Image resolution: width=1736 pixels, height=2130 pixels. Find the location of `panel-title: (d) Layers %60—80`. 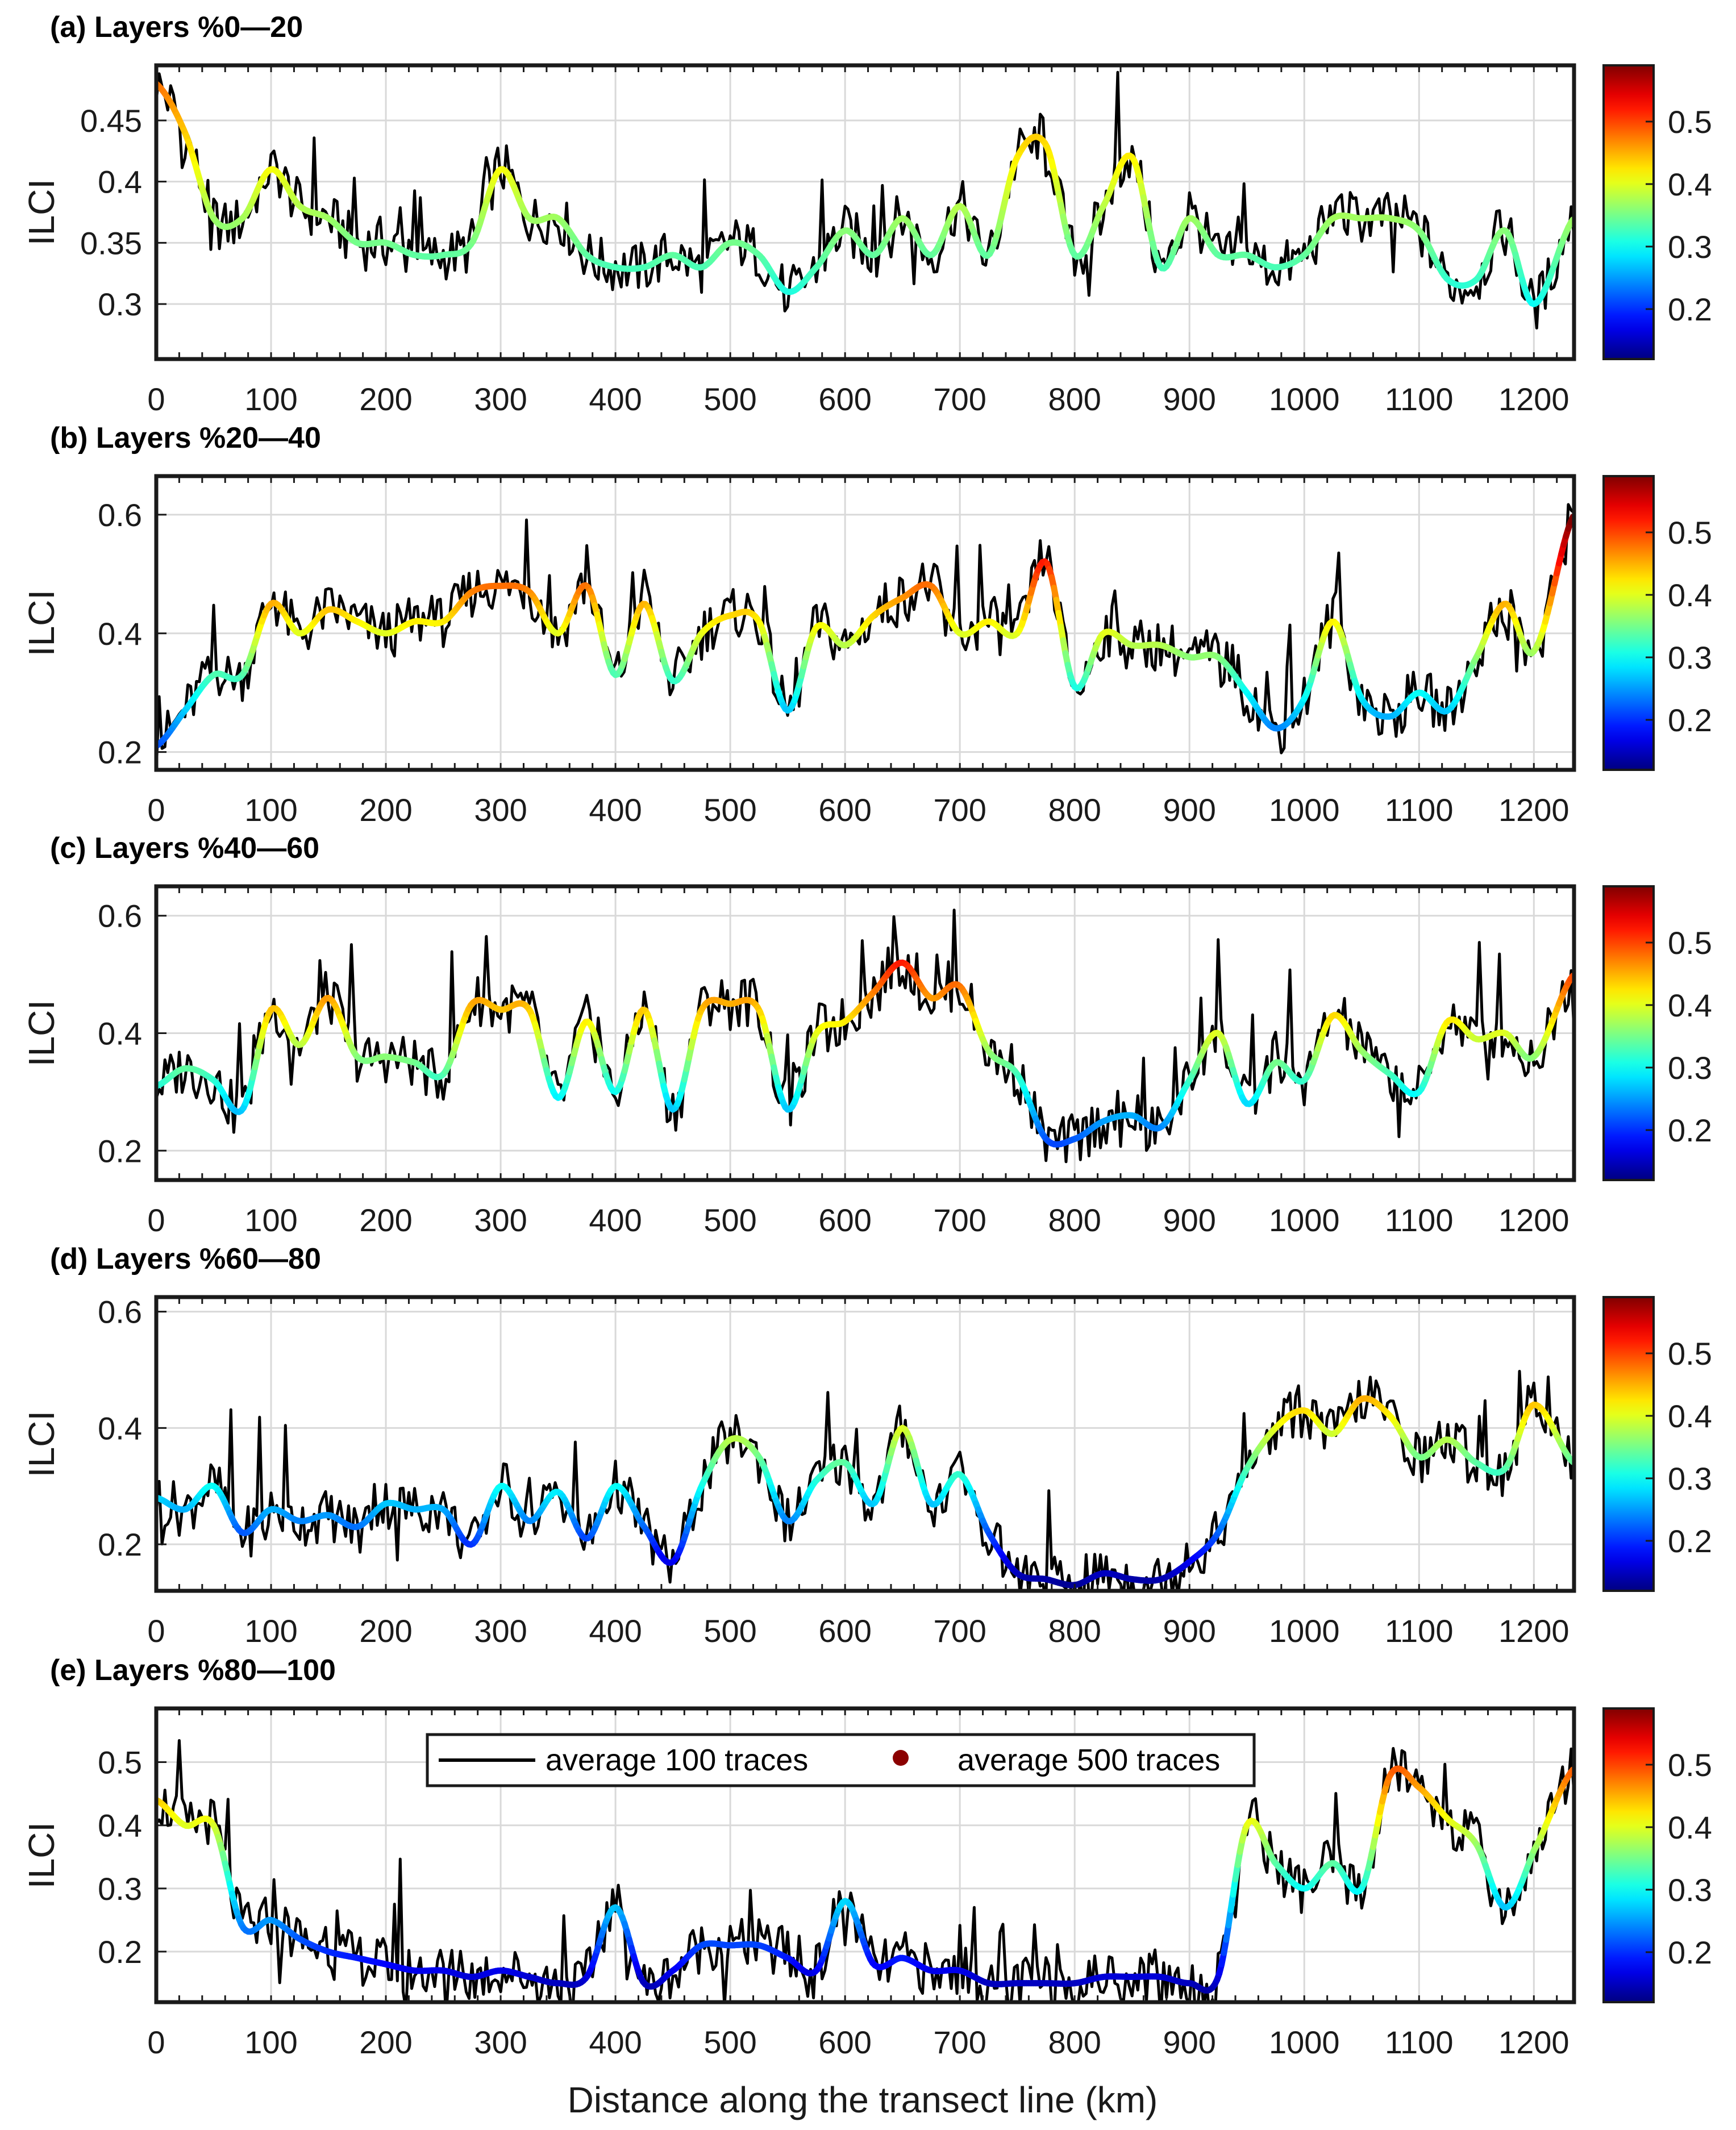

panel-title: (d) Layers %60—80 is located at coordinates (185, 1260).